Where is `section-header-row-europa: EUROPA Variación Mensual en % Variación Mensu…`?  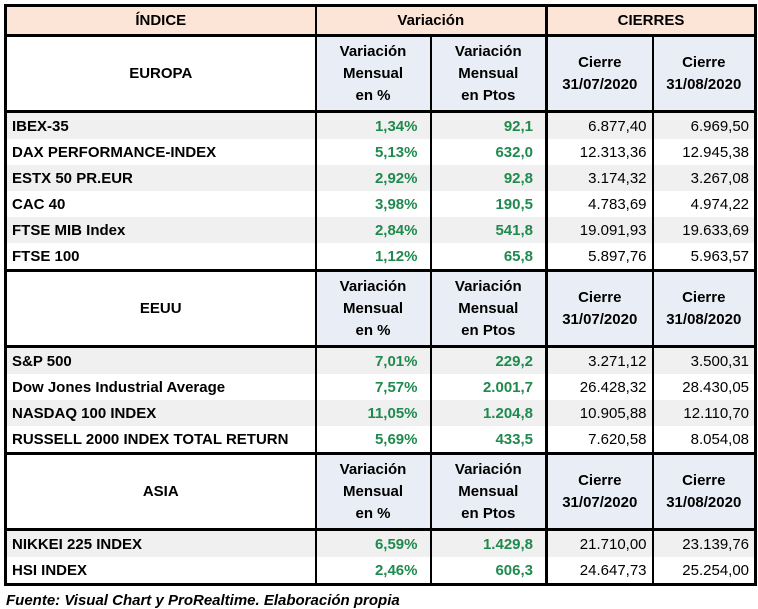
section-header-row-europa: EUROPA Variación Mensual en % Variación Mensu… is located at coordinates (380, 73).